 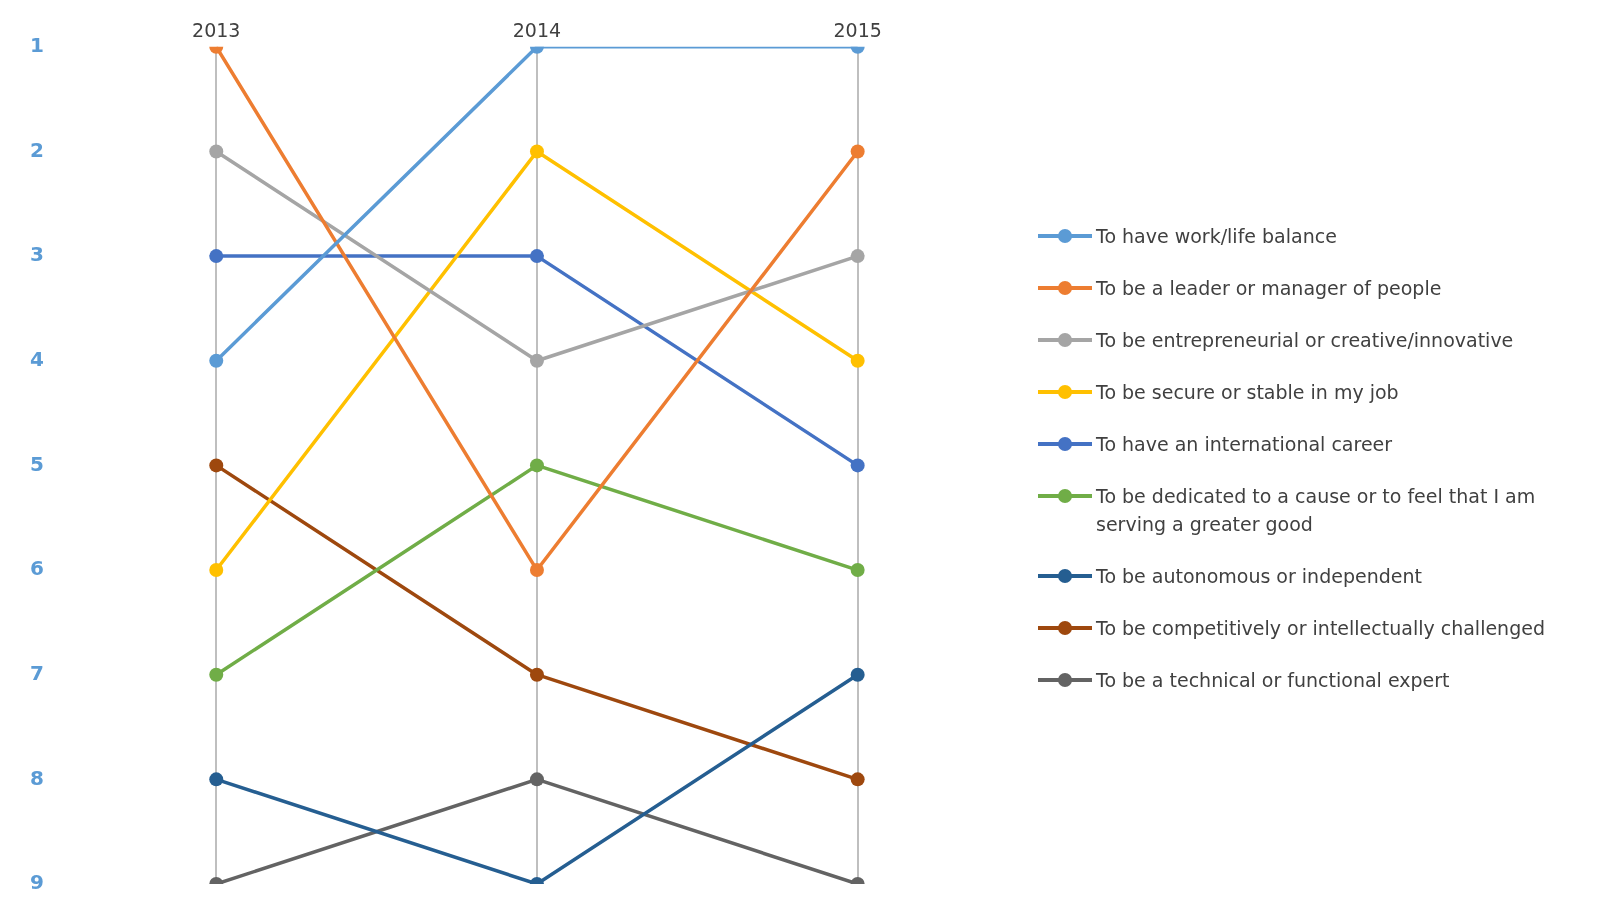 I want to click on y-tick-label: 7, so click(x=36, y=672).